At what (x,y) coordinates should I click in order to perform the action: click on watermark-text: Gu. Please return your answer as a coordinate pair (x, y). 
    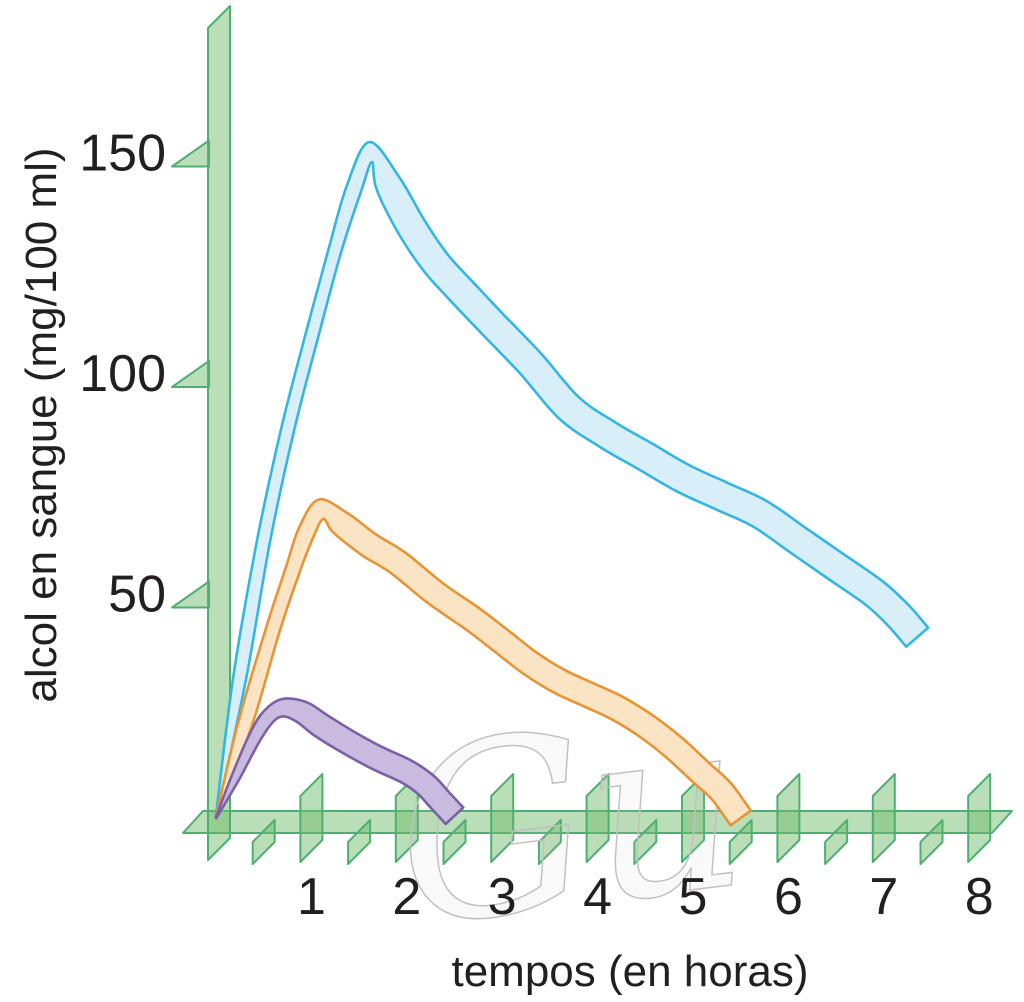
    Looking at the image, I should click on (570, 821).